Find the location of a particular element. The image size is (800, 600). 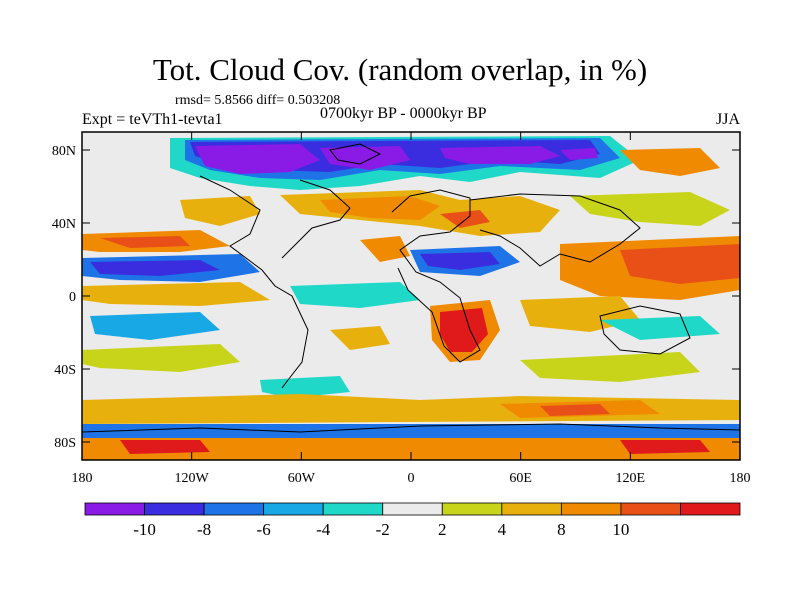

stats-label: rmsd= 5.8566 diff= 0.503208 is located at coordinates (258, 100).